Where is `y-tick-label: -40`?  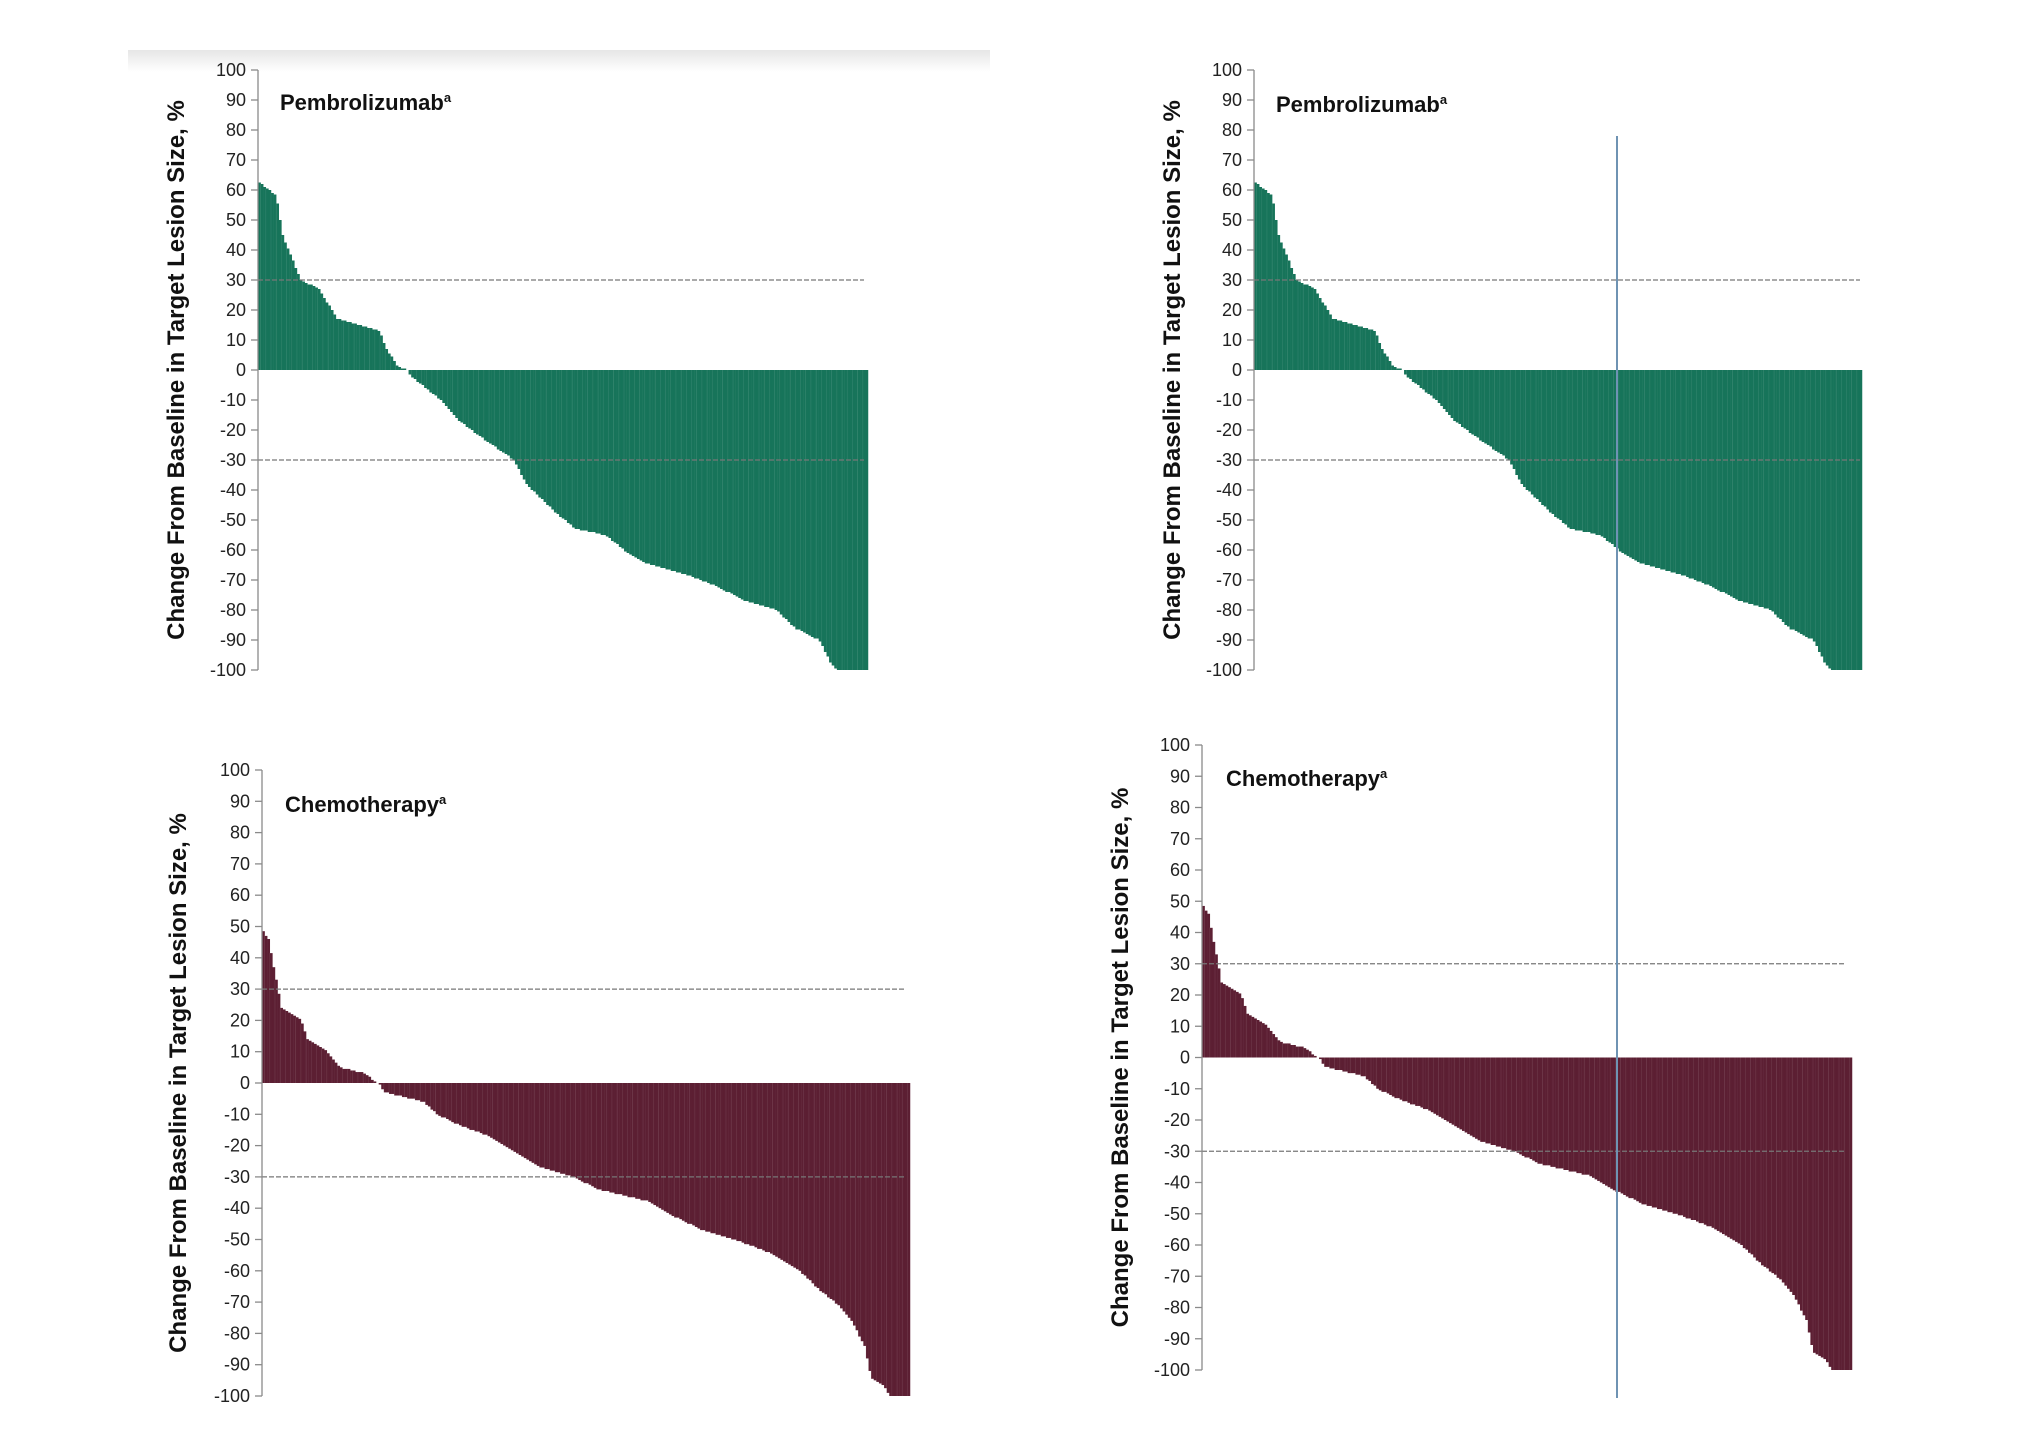
y-tick-label: -40 is located at coordinates (1229, 490).